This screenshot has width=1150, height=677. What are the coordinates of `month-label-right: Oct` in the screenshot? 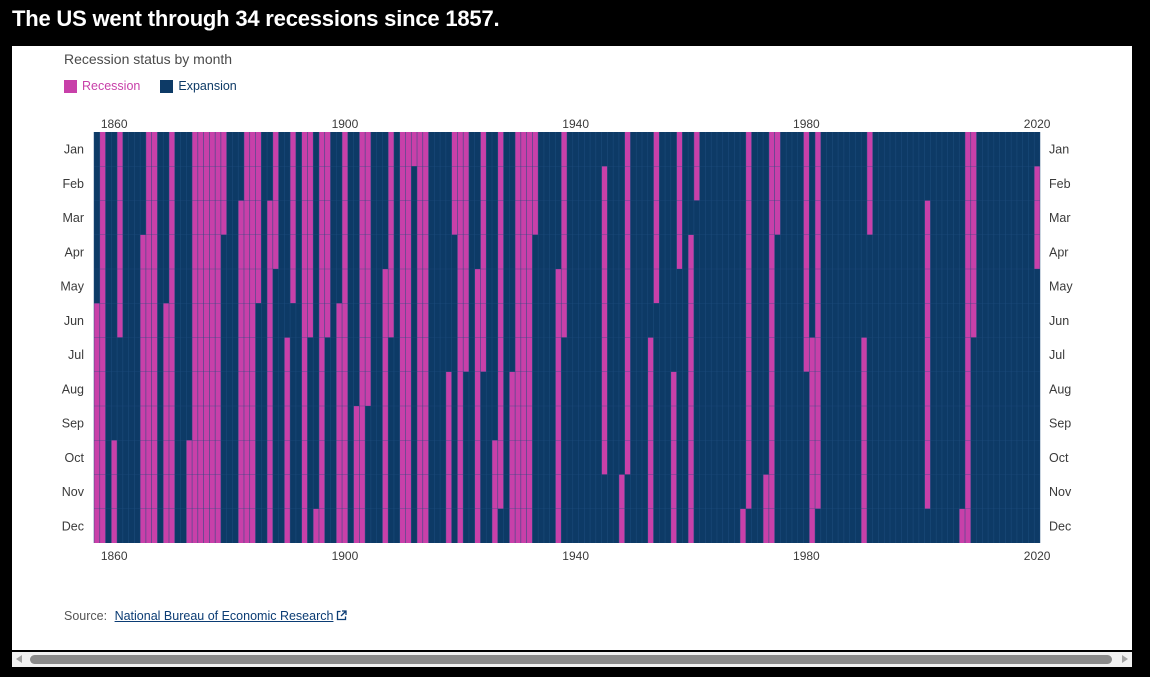 It's located at (1059, 458).